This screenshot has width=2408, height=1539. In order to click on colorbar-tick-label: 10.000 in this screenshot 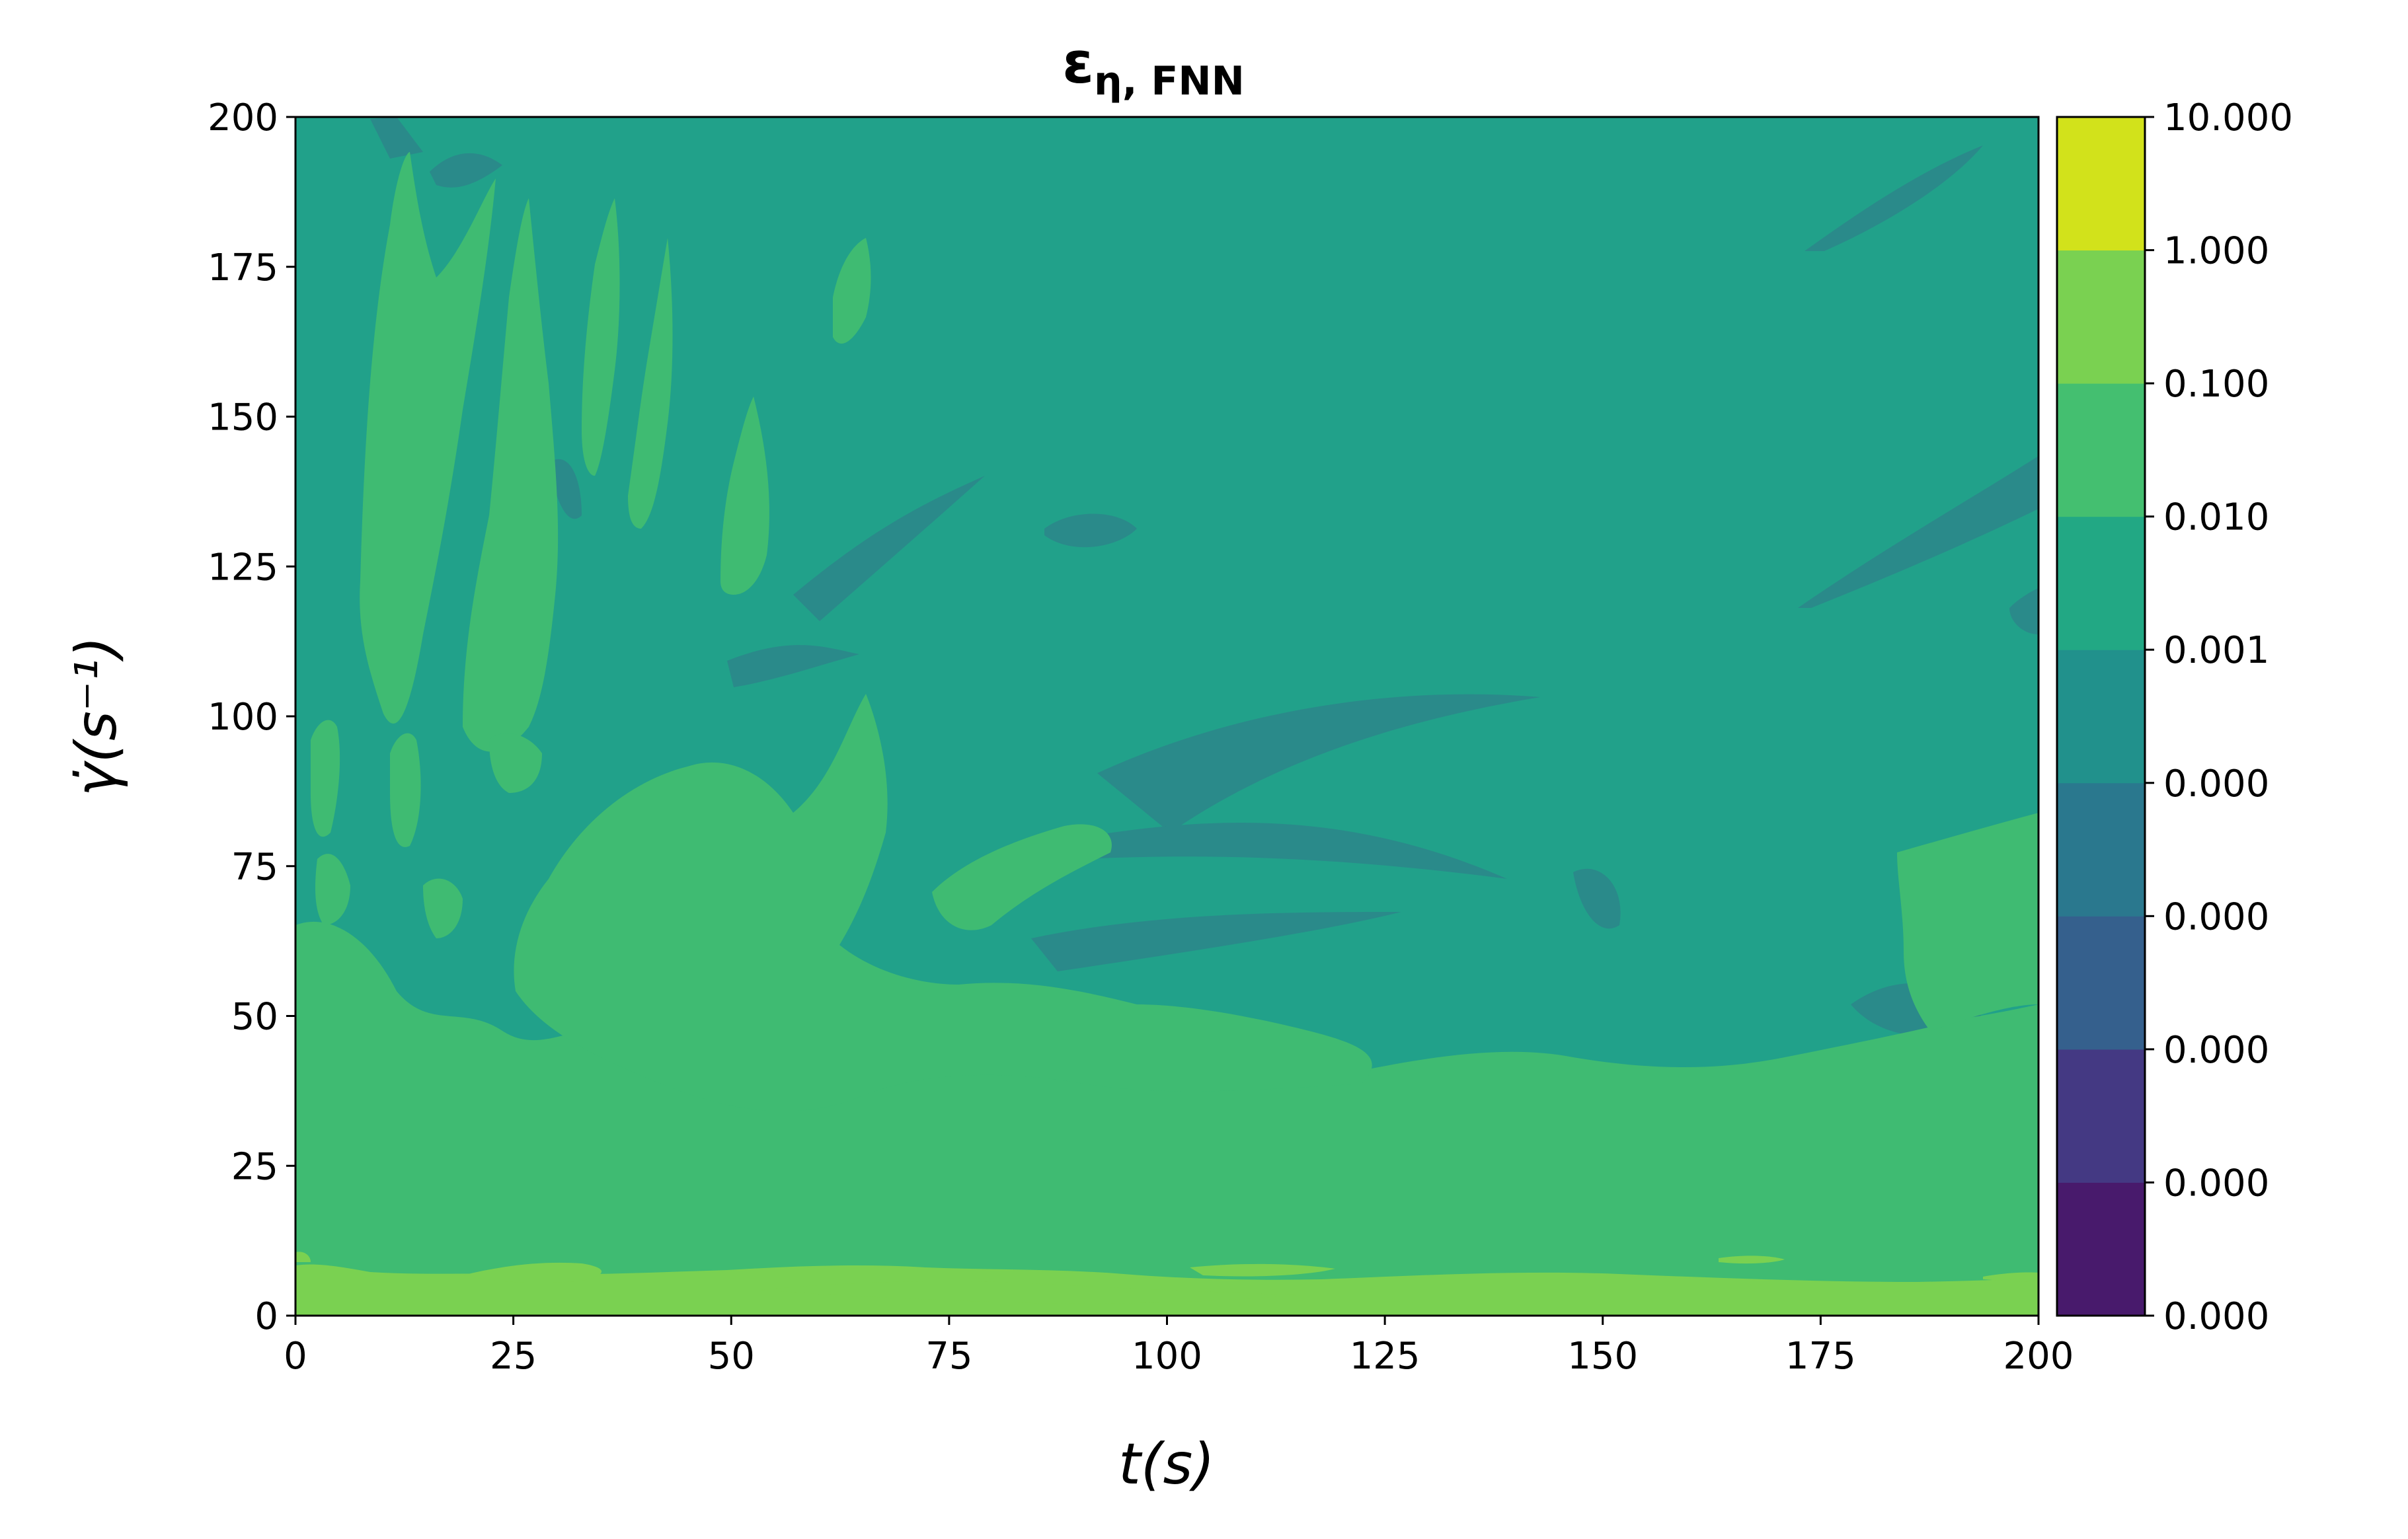, I will do `click(2228, 117)`.